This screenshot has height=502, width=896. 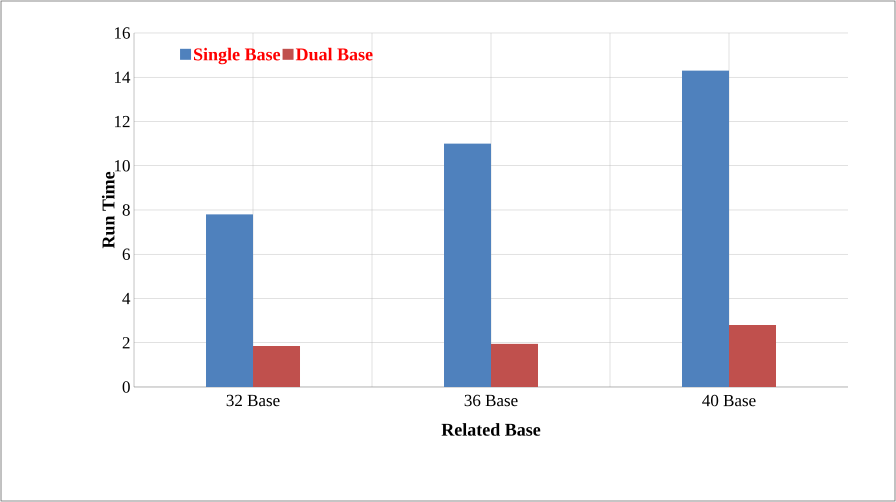 What do you see at coordinates (491, 400) in the screenshot?
I see `x-tick-label: 36 Base` at bounding box center [491, 400].